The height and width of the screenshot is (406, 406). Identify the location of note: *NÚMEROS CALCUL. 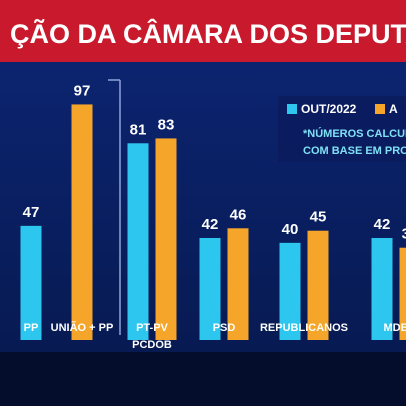
(354, 133).